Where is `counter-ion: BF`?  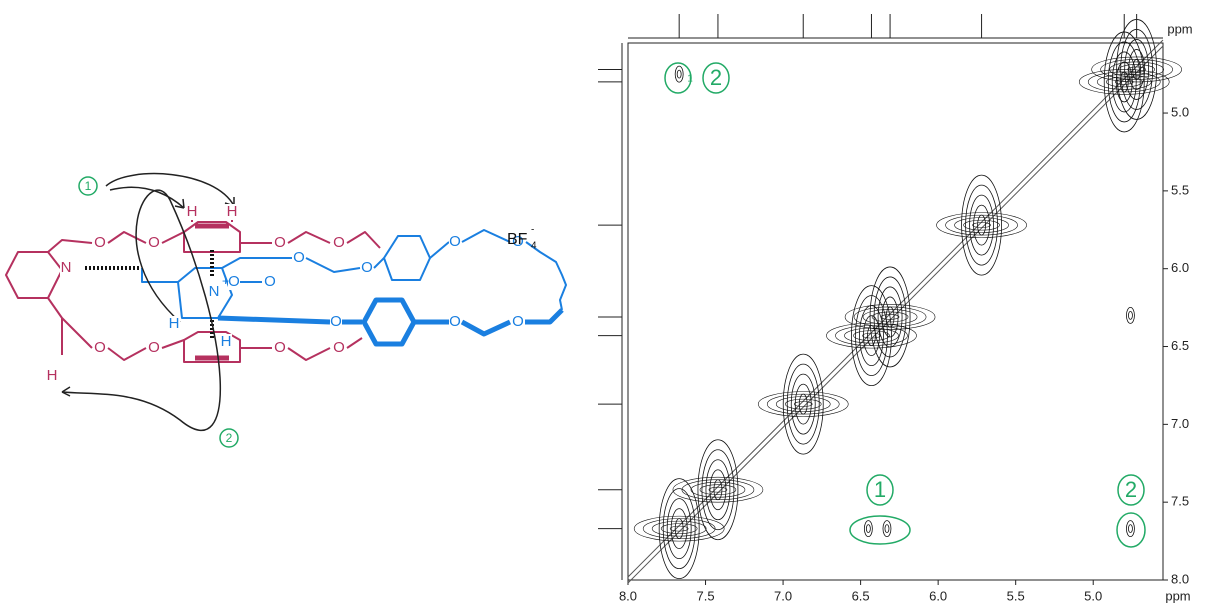 counter-ion: BF is located at coordinates (517, 239).